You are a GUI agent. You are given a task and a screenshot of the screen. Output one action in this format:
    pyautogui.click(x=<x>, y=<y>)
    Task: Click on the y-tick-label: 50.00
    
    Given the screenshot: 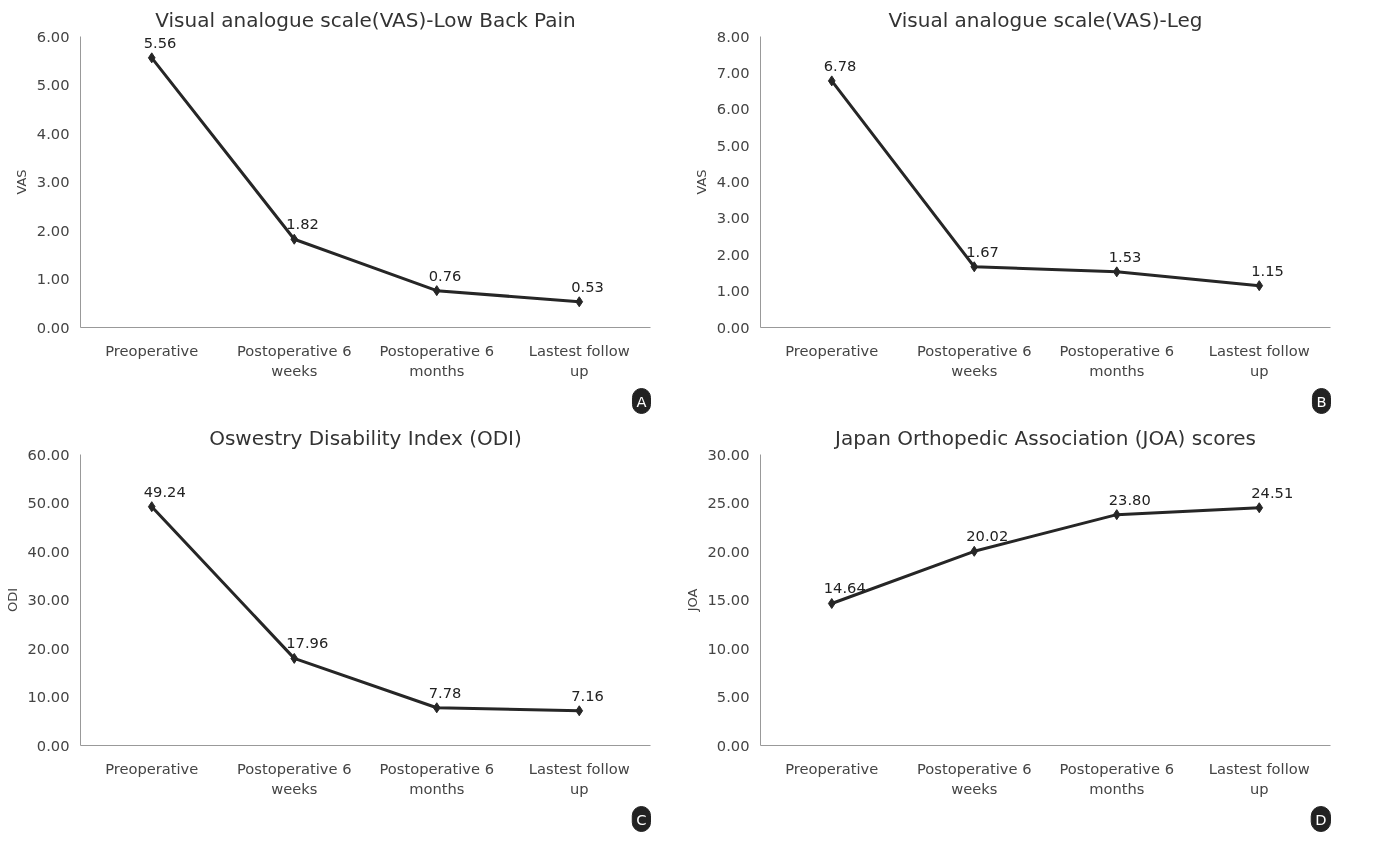 What is the action you would take?
    pyautogui.click(x=48, y=502)
    